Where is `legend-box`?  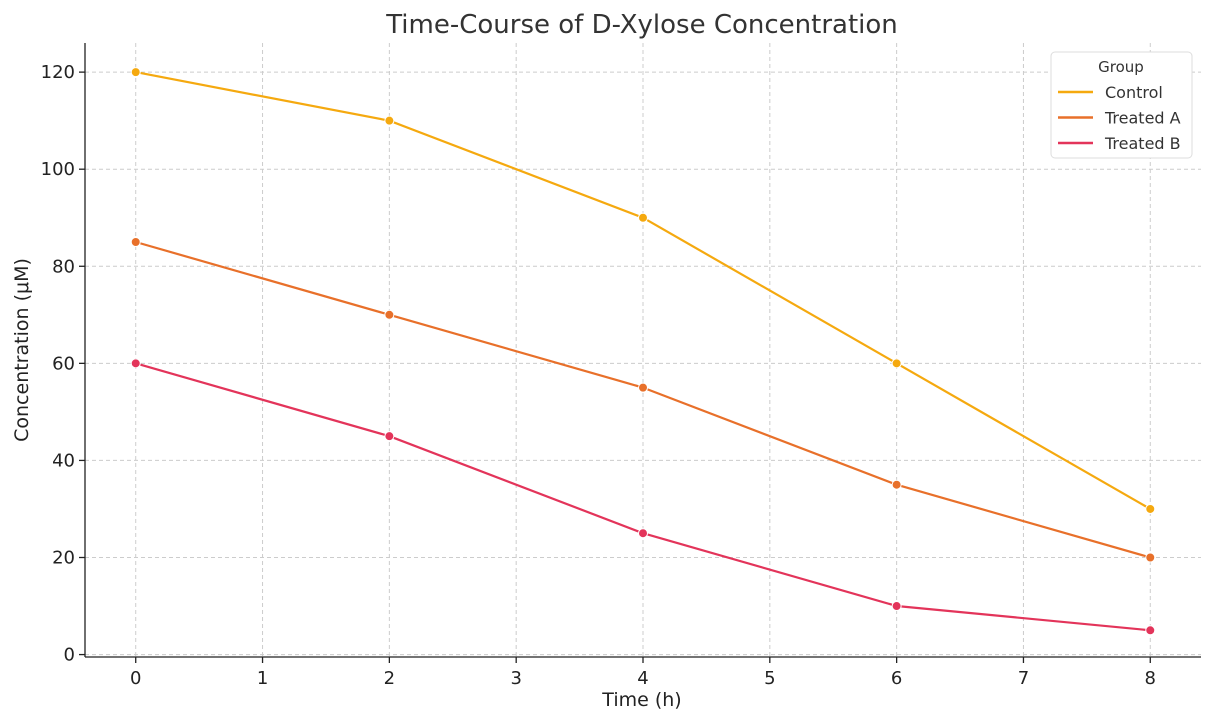 legend-box is located at coordinates (1121, 105).